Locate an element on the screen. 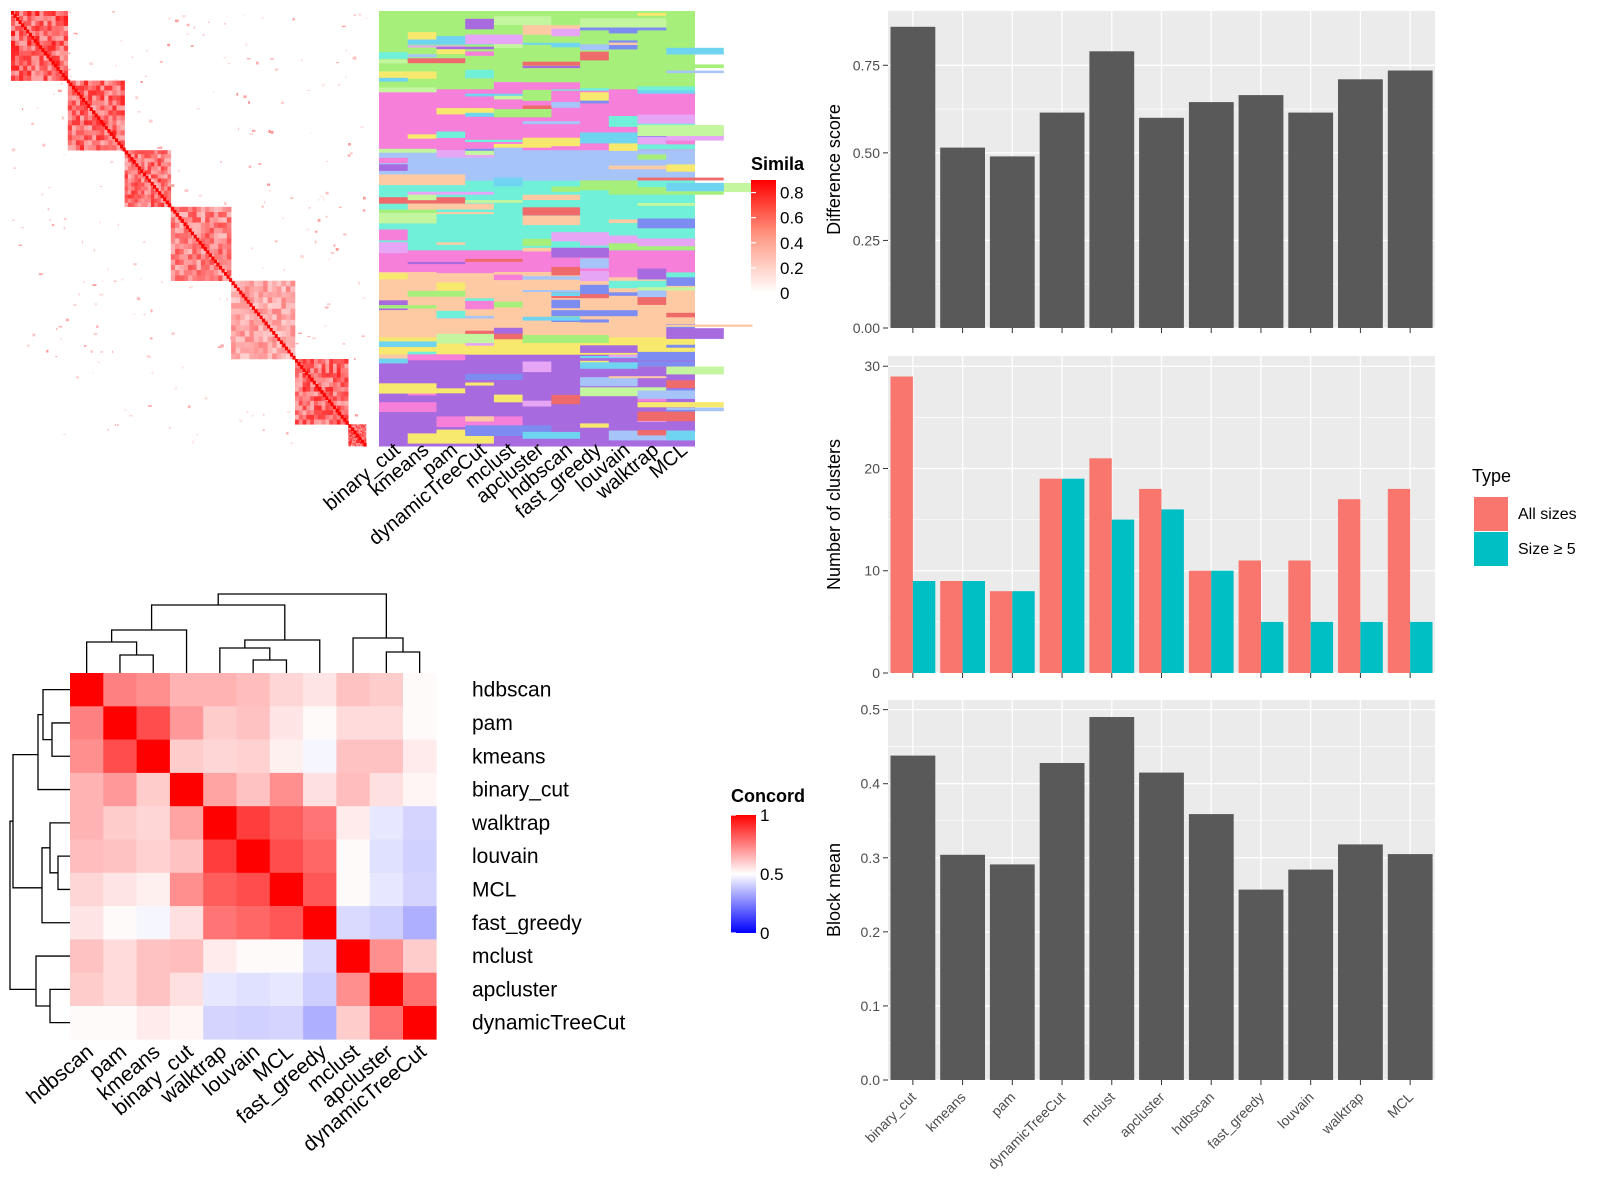  x-tick-label: kmeans is located at coordinates (946, 1112).